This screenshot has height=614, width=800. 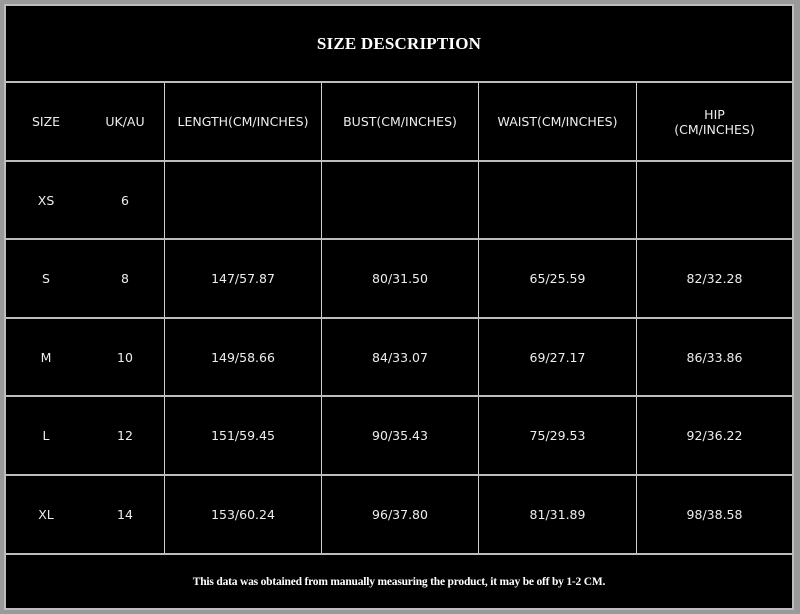 I want to click on table-cell: 69/27.17, so click(x=557, y=357).